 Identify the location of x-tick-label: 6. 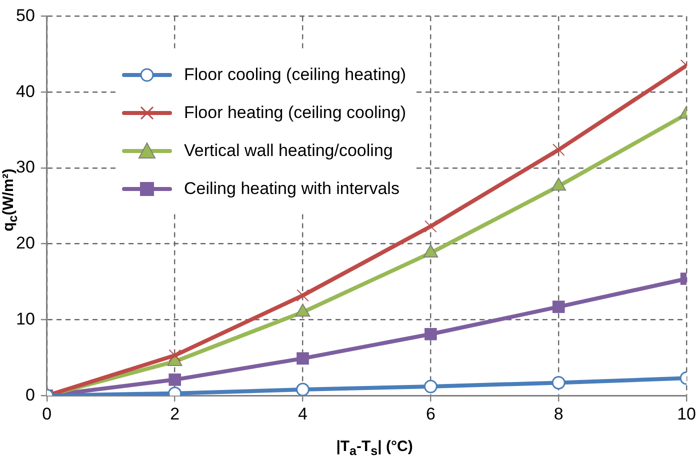
(431, 414).